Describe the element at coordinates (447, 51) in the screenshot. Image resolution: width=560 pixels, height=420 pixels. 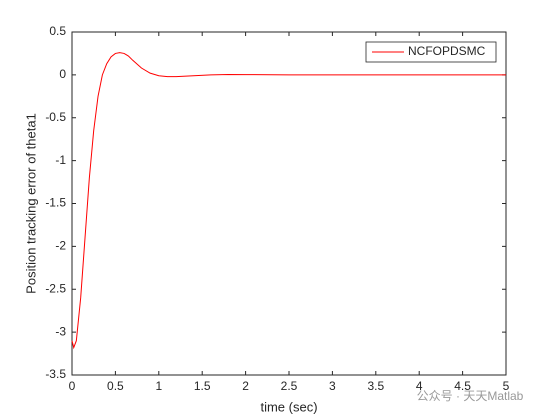
I see `legend-label: NCFOPDSMC` at that location.